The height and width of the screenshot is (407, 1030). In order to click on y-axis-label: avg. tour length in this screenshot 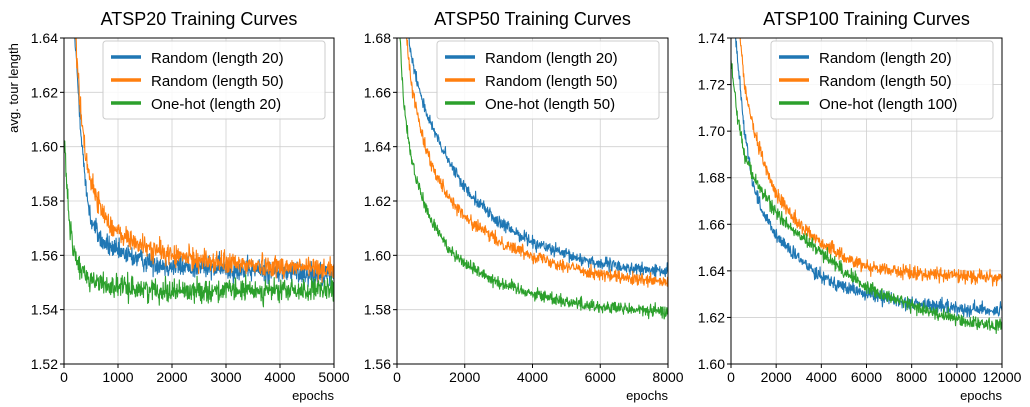, I will do `click(13, 88)`.